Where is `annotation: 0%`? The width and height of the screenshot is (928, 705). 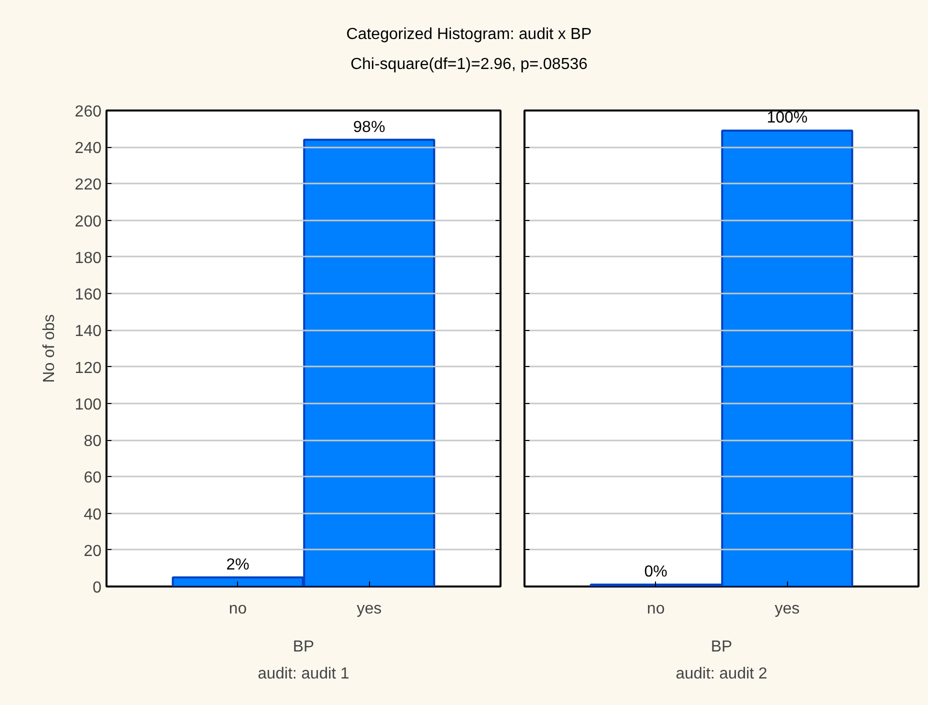
annotation: 0% is located at coordinates (656, 572).